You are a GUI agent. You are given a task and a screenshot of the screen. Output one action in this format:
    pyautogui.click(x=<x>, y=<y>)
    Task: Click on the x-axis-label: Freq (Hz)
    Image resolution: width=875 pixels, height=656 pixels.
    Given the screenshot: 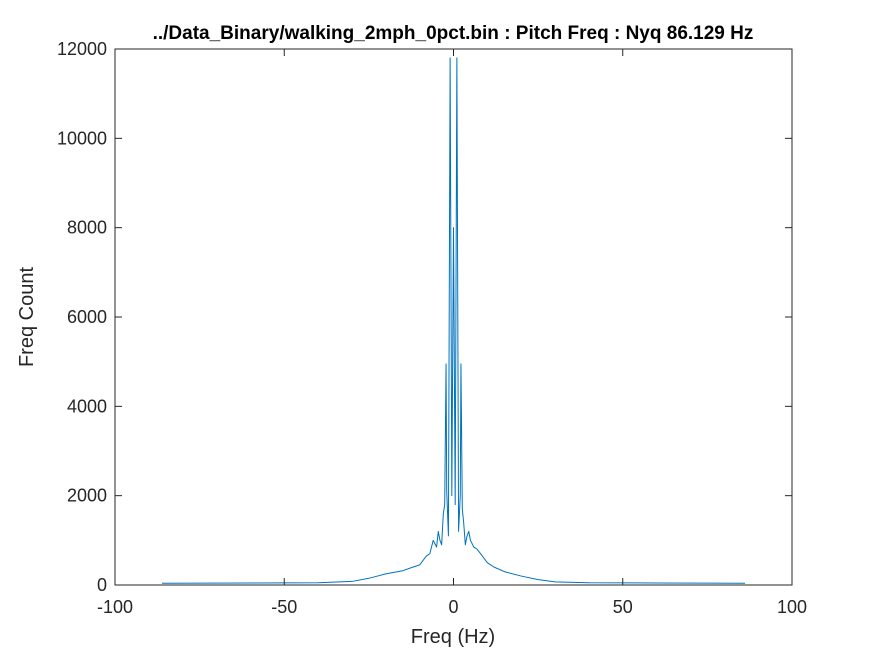 What is the action you would take?
    pyautogui.click(x=453, y=637)
    